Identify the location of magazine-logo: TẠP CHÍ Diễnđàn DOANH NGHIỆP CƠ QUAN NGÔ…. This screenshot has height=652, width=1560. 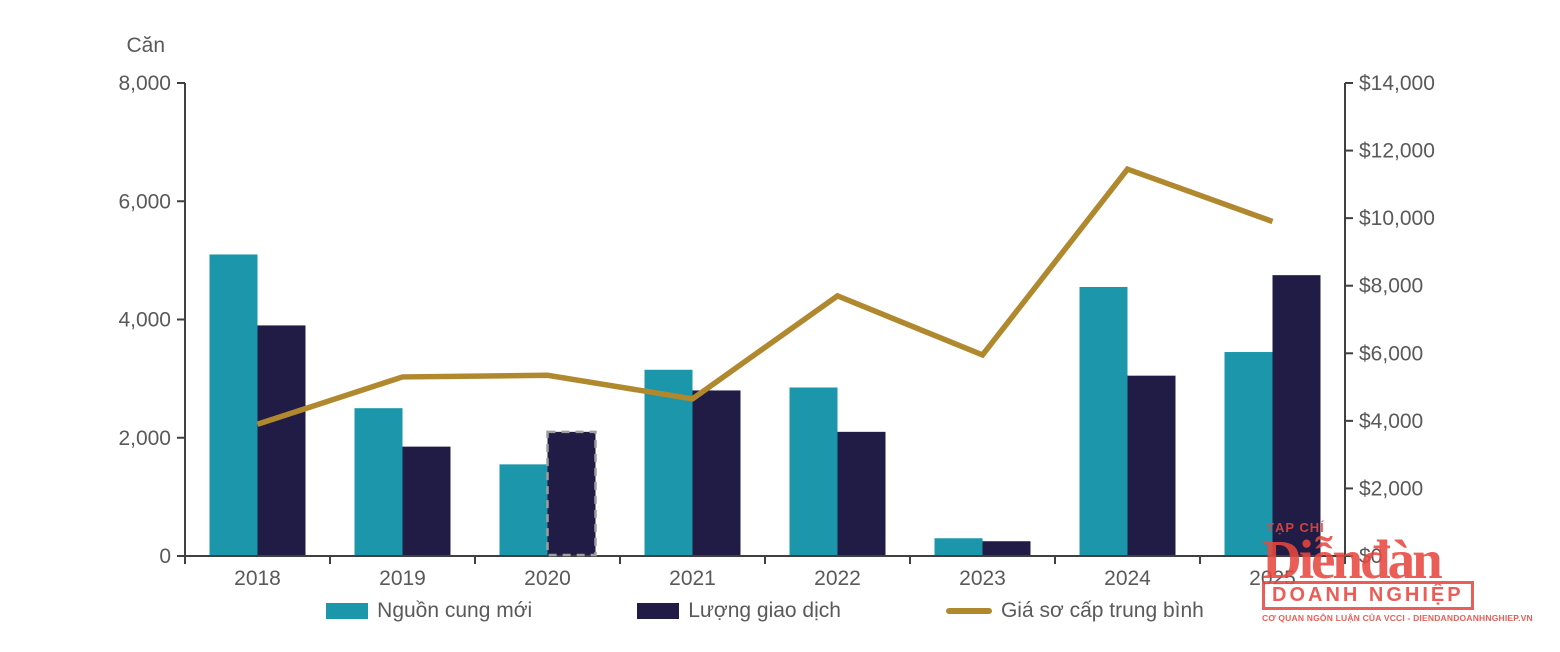
(1397, 571).